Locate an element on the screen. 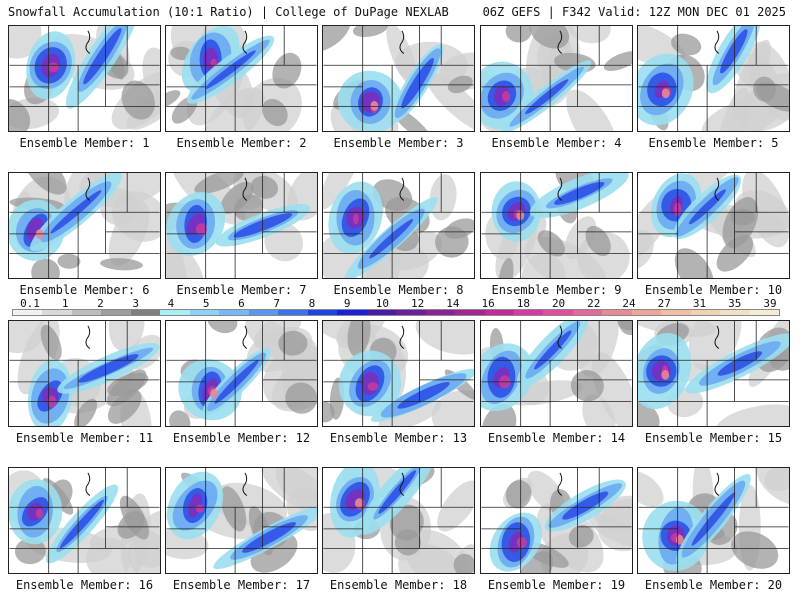 This screenshot has width=800, height=600. colorbar-label: 14 is located at coordinates (453, 303).